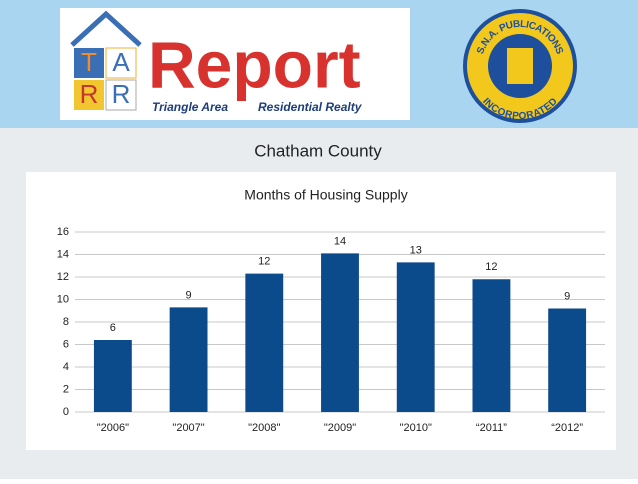  Describe the element at coordinates (66, 389) in the screenshot. I see `y-tick-label: 2` at that location.